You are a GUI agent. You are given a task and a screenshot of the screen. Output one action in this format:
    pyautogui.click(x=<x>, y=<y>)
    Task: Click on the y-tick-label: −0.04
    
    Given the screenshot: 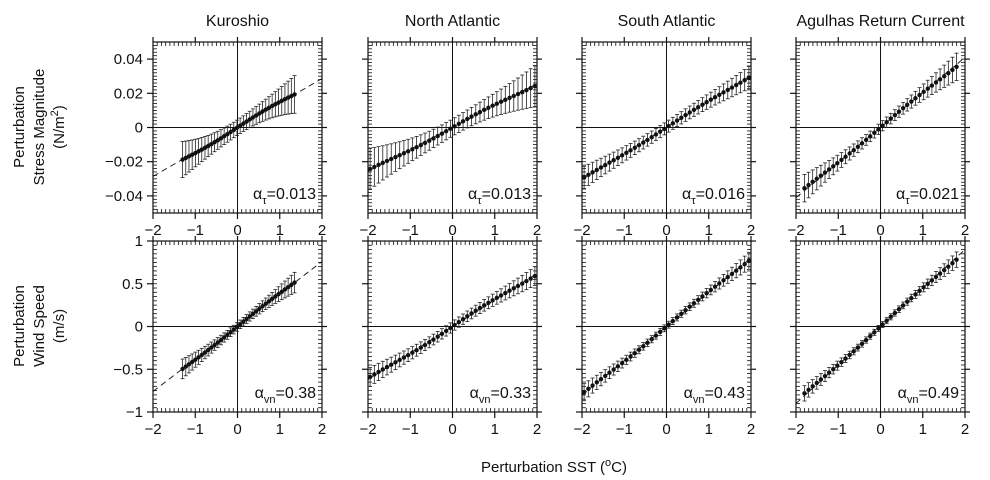 What is the action you would take?
    pyautogui.click(x=124, y=196)
    